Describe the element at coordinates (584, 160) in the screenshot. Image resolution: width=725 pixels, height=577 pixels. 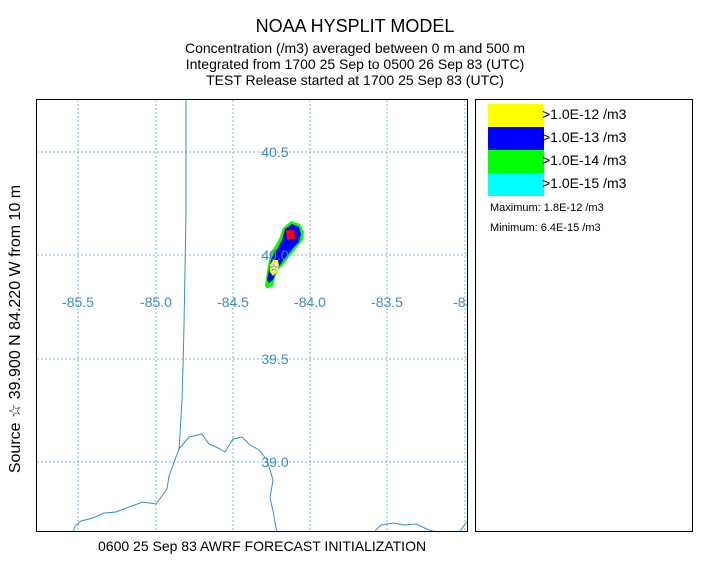
I see `legend-label: >1.0E-14 /m3` at that location.